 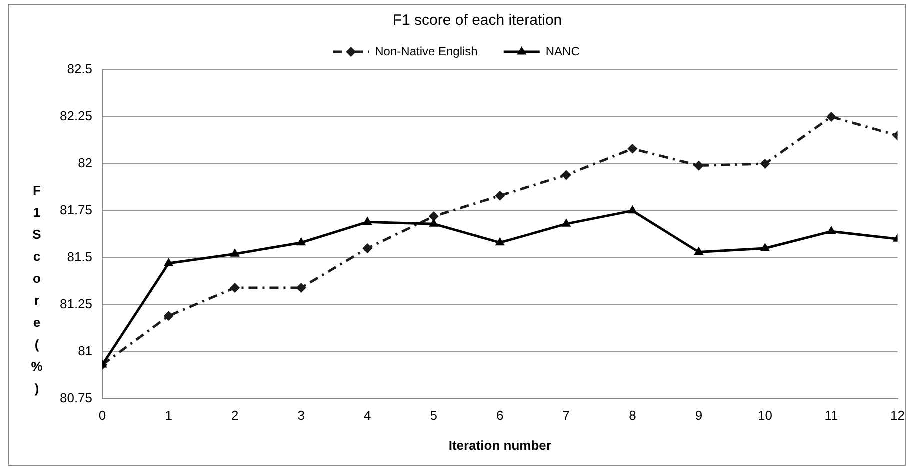 I want to click on y-tick-label: 81.5, so click(x=80, y=256).